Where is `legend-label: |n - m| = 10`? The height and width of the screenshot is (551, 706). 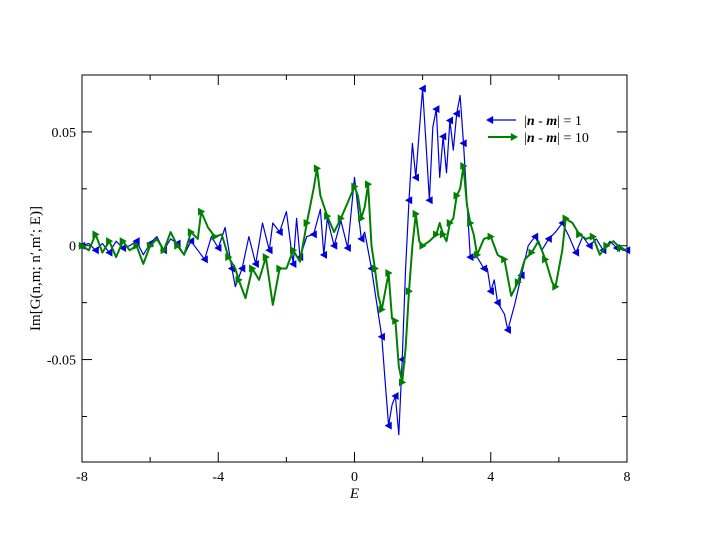 legend-label: |n - m| = 10 is located at coordinates (556, 138).